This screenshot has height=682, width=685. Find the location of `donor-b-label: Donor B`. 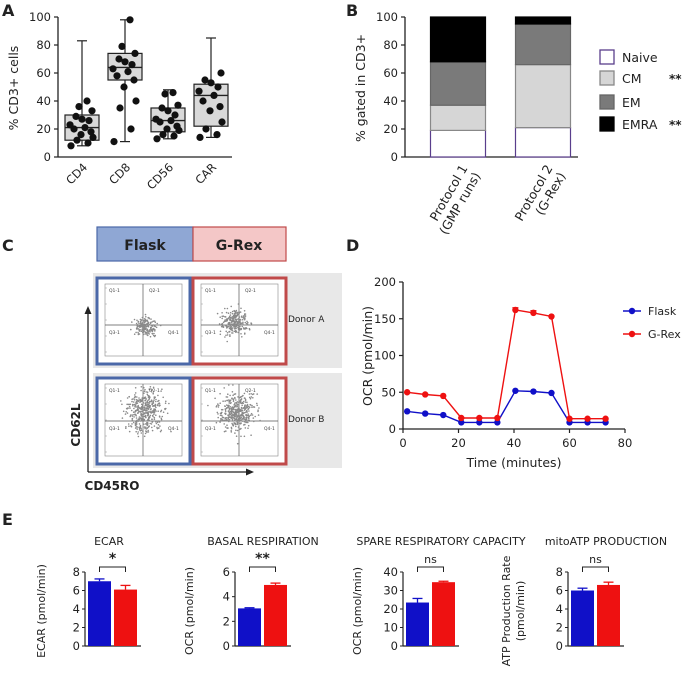

donor-b-label: Donor B is located at coordinates (306, 420).